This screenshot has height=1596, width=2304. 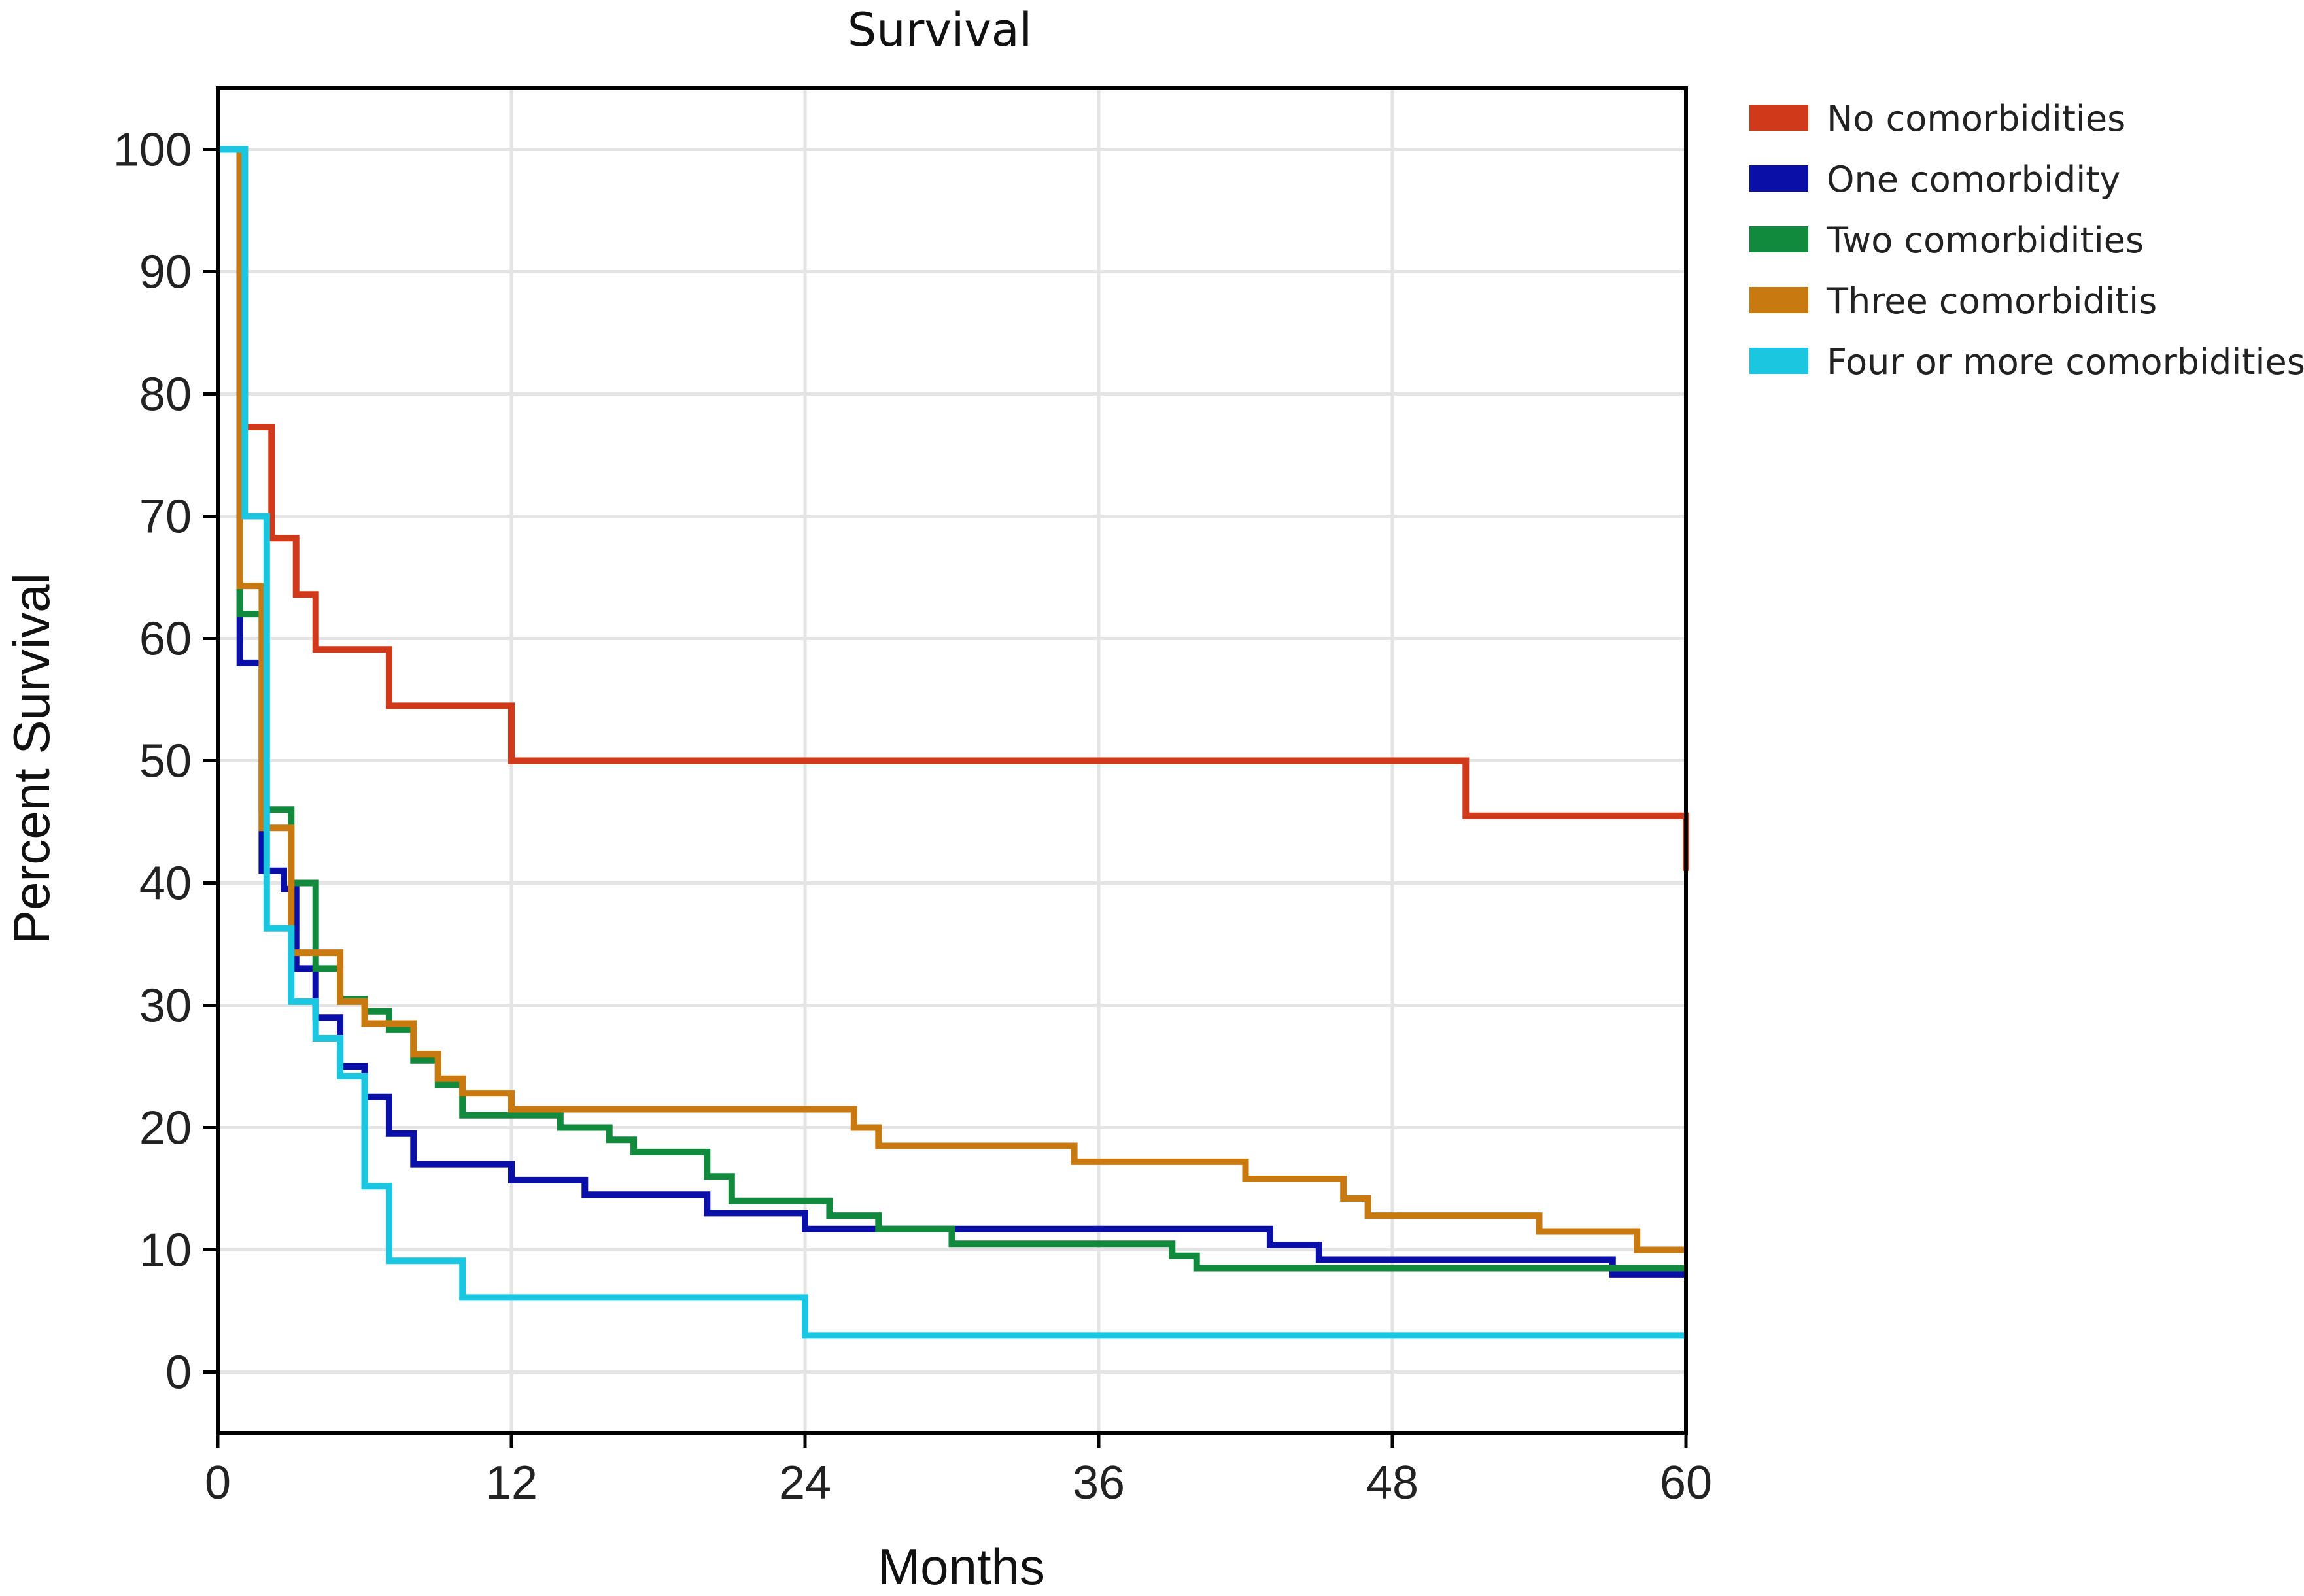 What do you see at coordinates (805, 1483) in the screenshot?
I see `x-tick-label: 24` at bounding box center [805, 1483].